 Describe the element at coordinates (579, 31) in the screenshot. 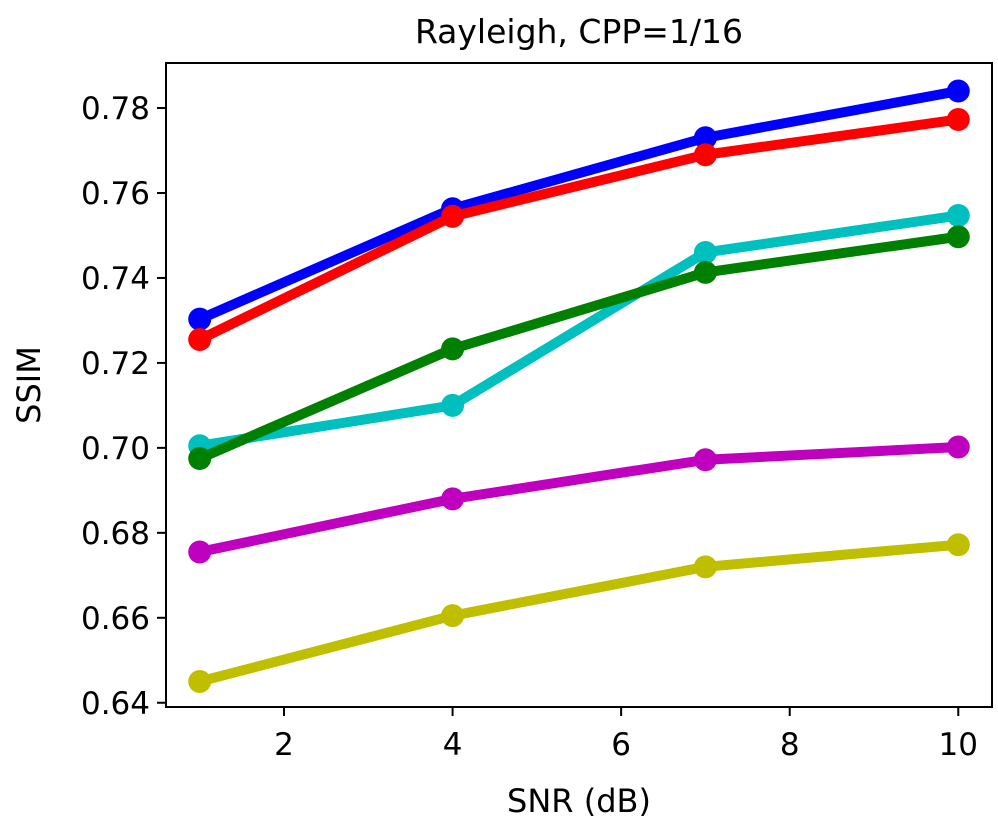

I see `chart-title: Rayleigh, CPP=1/16` at that location.